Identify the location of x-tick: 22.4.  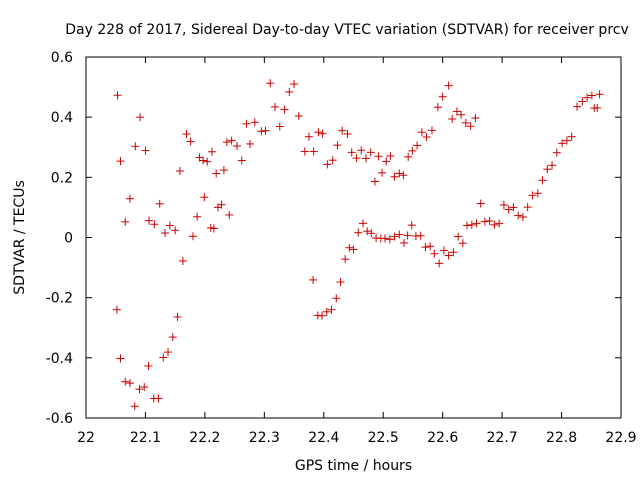
(323, 251).